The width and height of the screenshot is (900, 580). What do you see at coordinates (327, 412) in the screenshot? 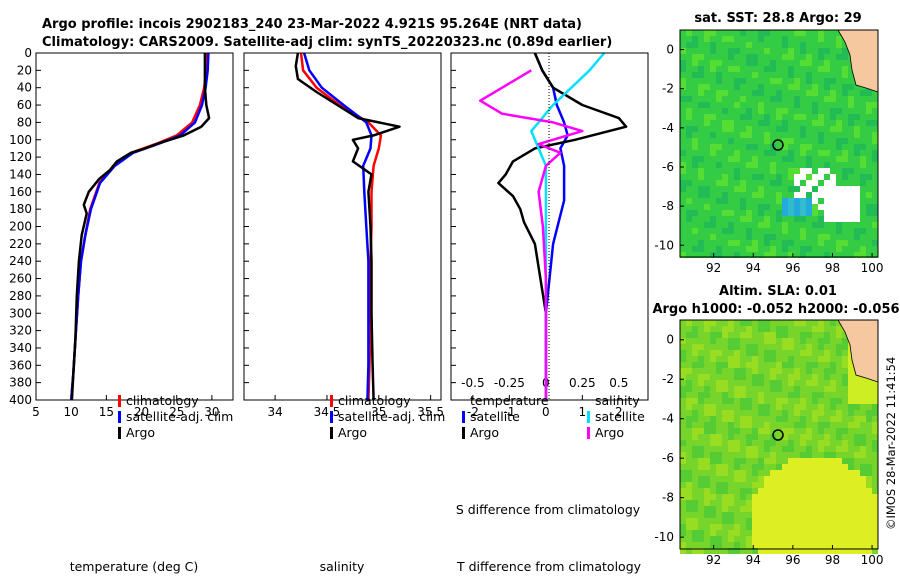
I see `x-tick-label: 34.5` at bounding box center [327, 412].